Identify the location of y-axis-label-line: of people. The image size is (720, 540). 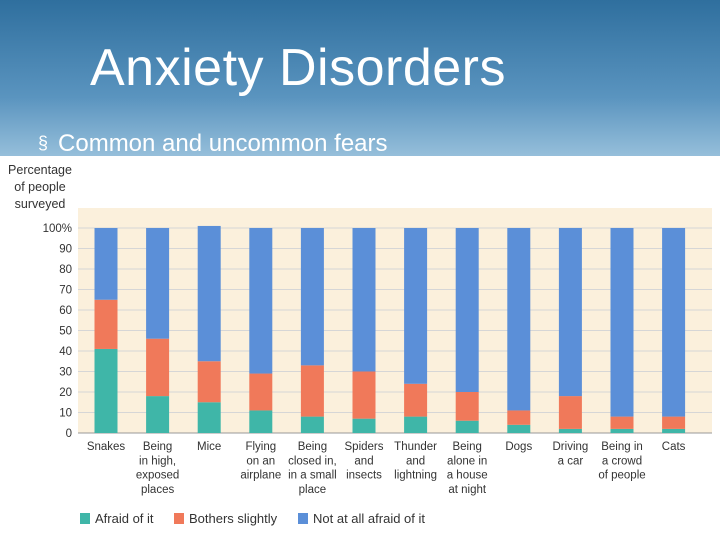
(39, 187).